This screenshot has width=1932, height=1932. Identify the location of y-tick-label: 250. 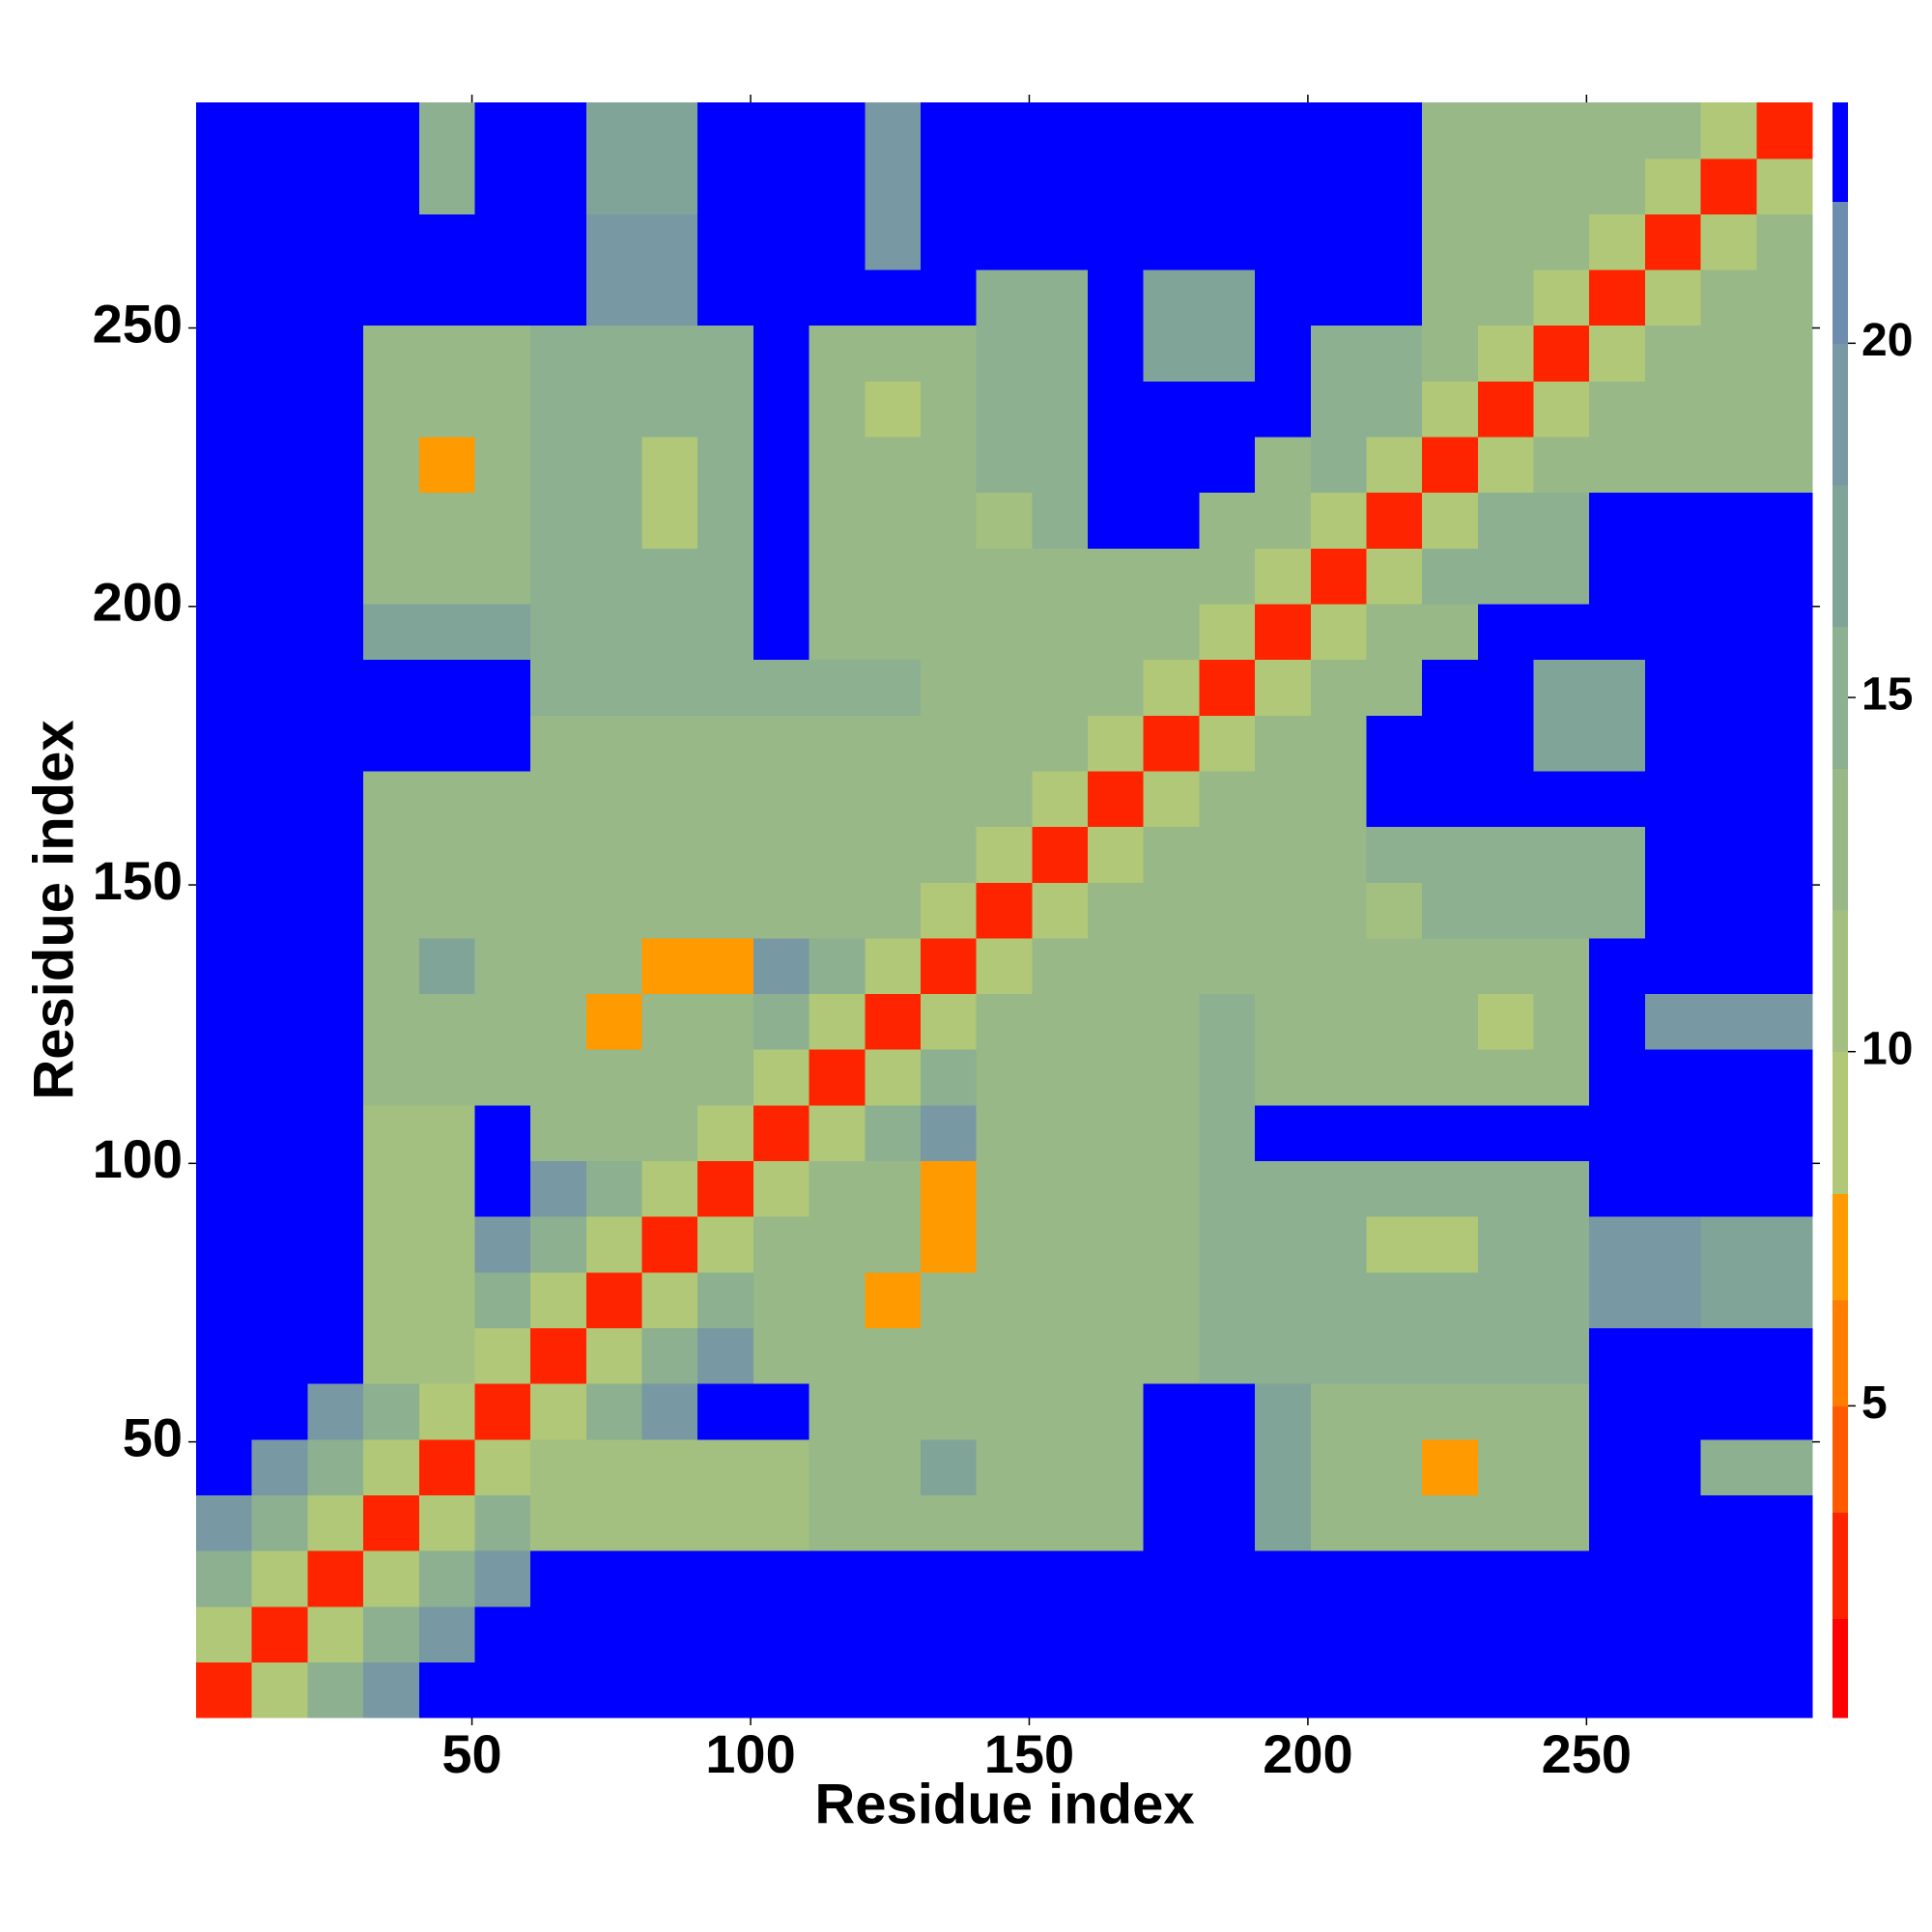
(138, 323).